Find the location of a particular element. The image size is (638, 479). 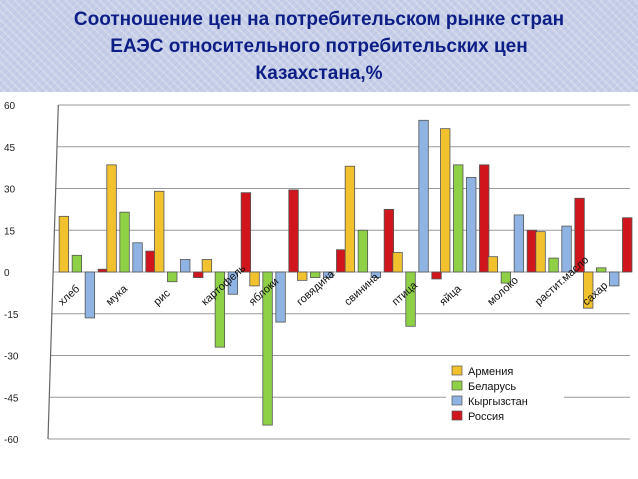

bar-Россия-свинина is located at coordinates (389, 240).